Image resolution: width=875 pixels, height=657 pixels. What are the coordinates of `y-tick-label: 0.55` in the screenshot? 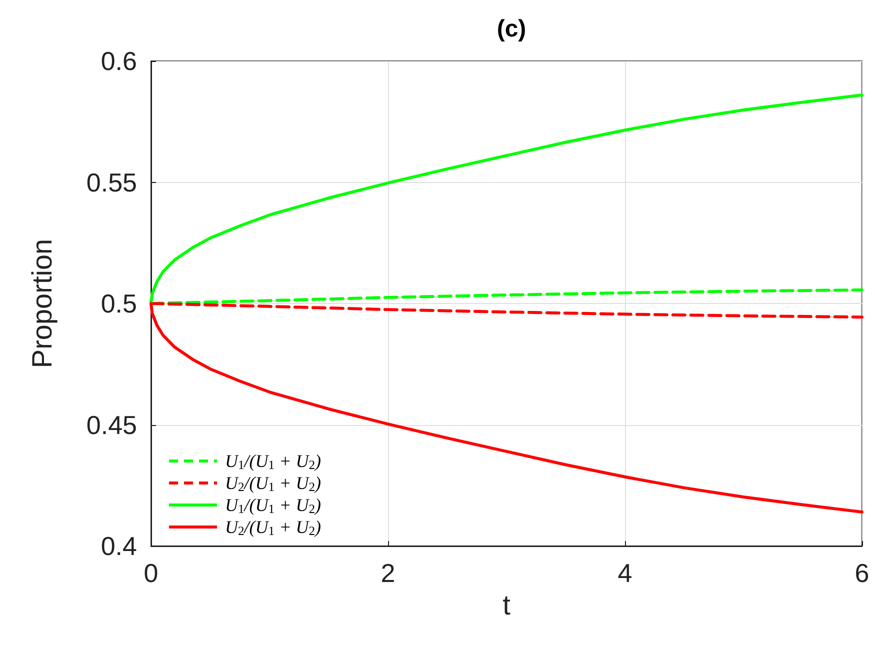 It's located at (111, 182).